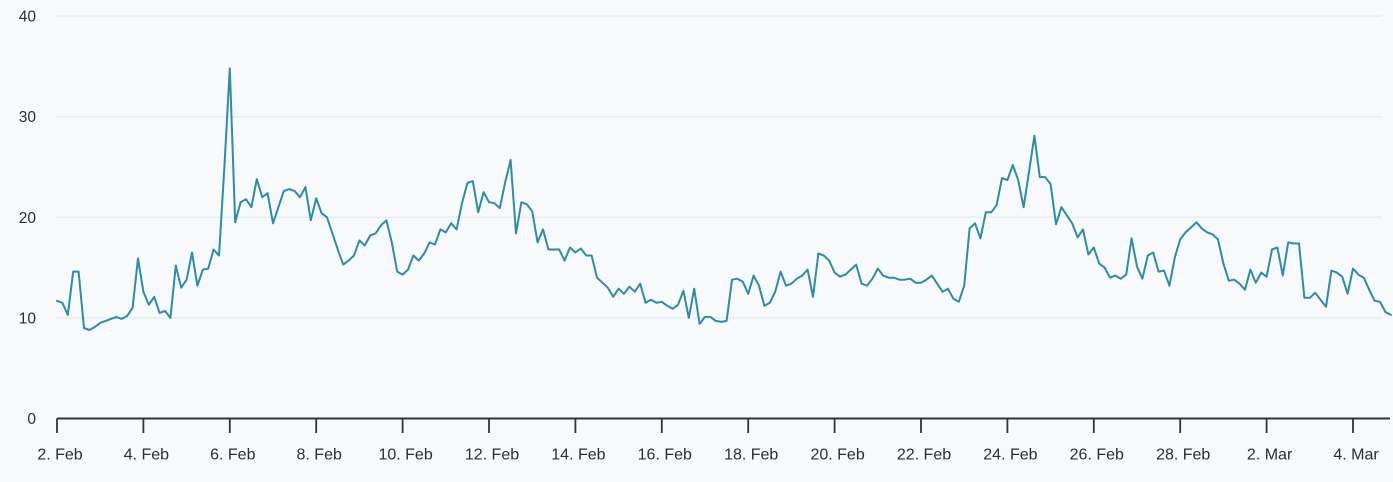 Image resolution: width=1393 pixels, height=482 pixels. What do you see at coordinates (665, 455) in the screenshot?
I see `x-axis-label: 16. Feb` at bounding box center [665, 455].